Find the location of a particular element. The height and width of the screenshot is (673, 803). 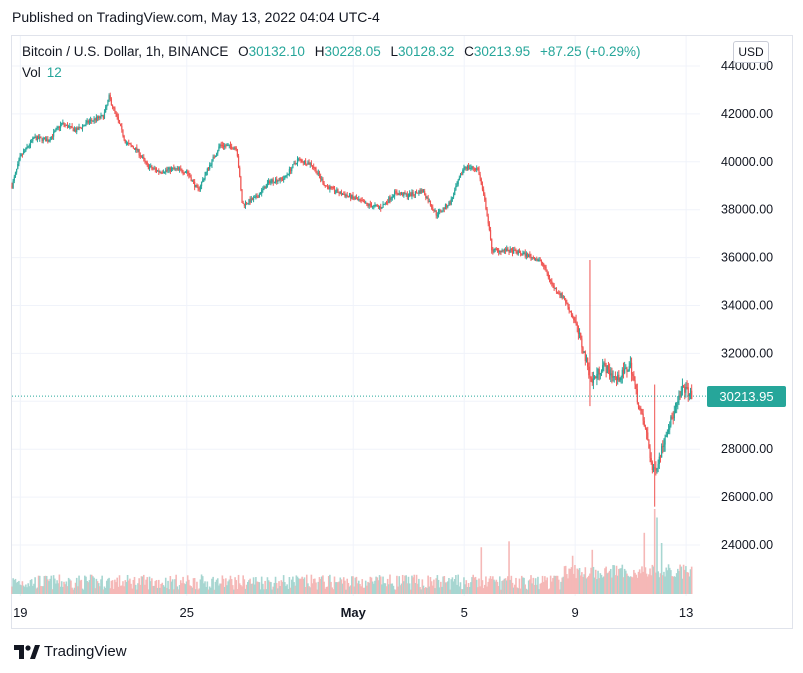

tradingview-footer: TradingView is located at coordinates (70, 651).